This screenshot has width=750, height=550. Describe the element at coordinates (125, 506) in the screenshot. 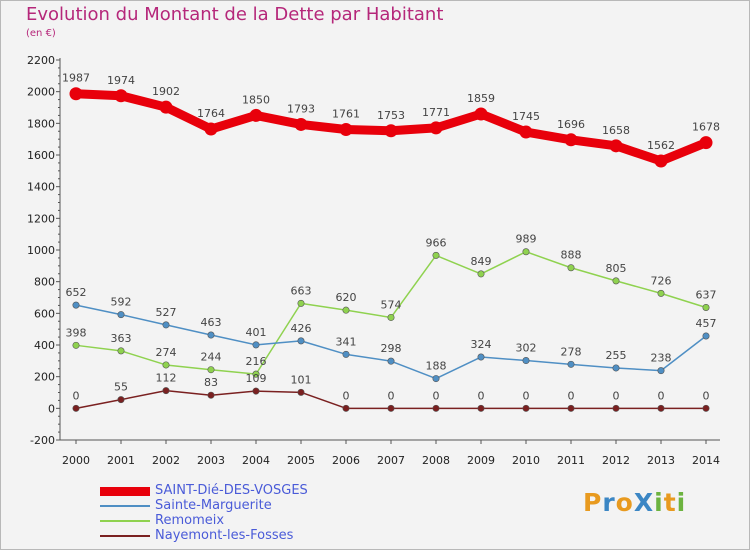

I see `legend-swatch-sainte-marguerite` at that location.